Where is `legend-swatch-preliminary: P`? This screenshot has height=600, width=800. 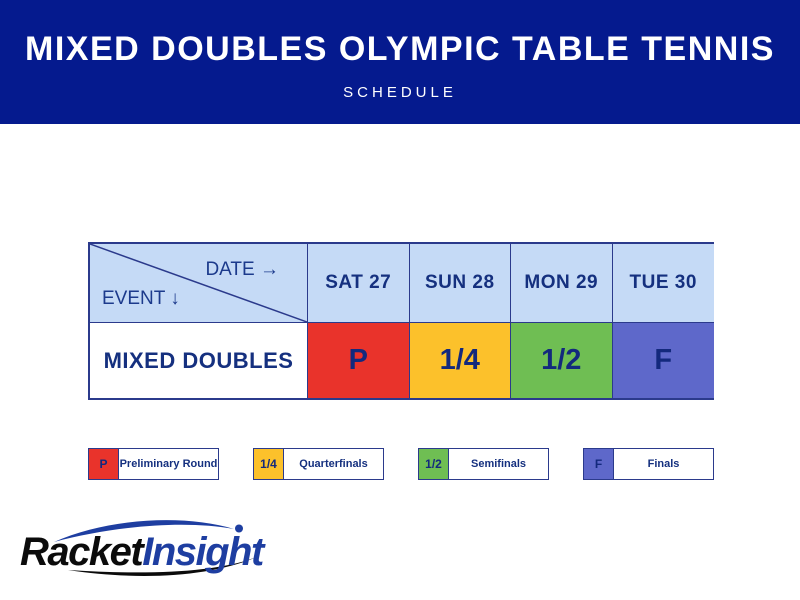 legend-swatch-preliminary: P is located at coordinates (104, 464).